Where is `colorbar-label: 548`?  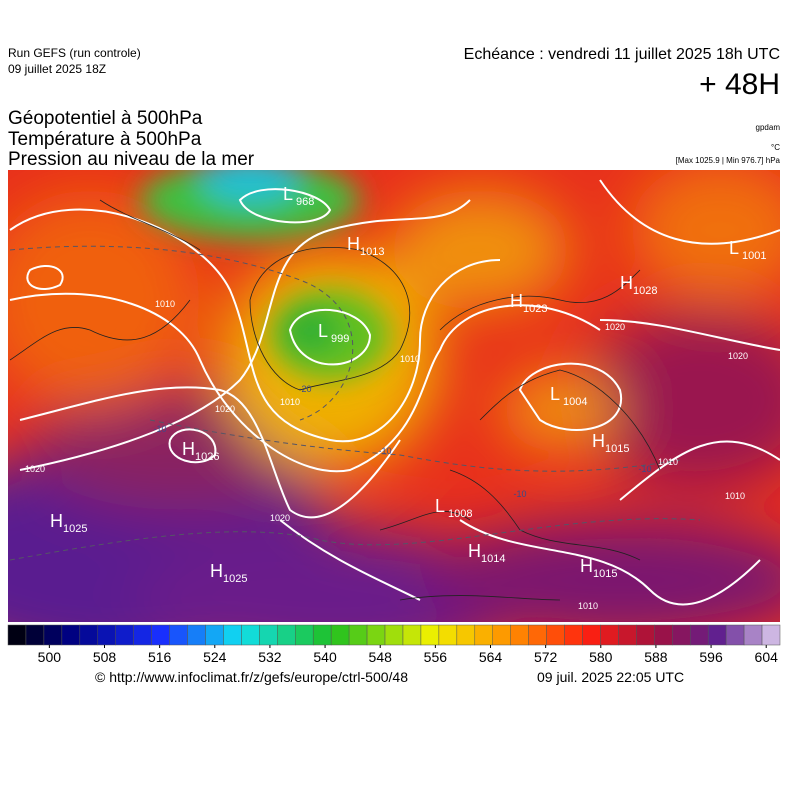 colorbar-label: 548 is located at coordinates (381, 657).